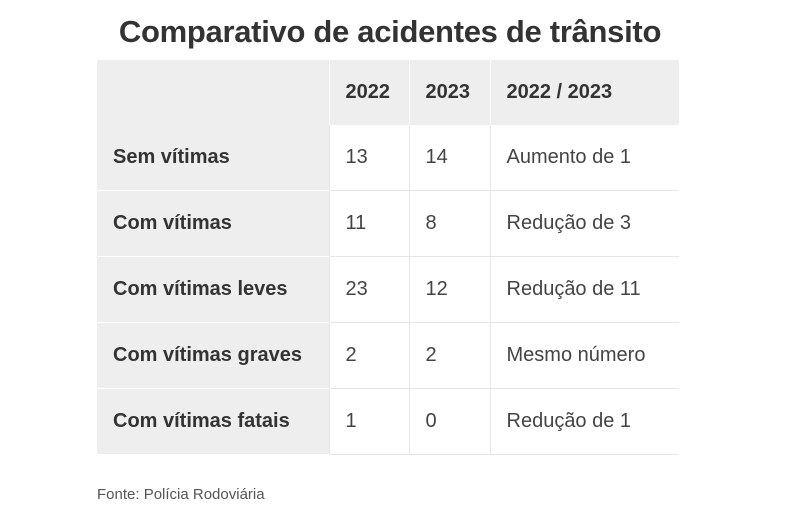 This screenshot has width=800, height=532. Describe the element at coordinates (449, 355) in the screenshot. I see `value-2023: 2` at that location.